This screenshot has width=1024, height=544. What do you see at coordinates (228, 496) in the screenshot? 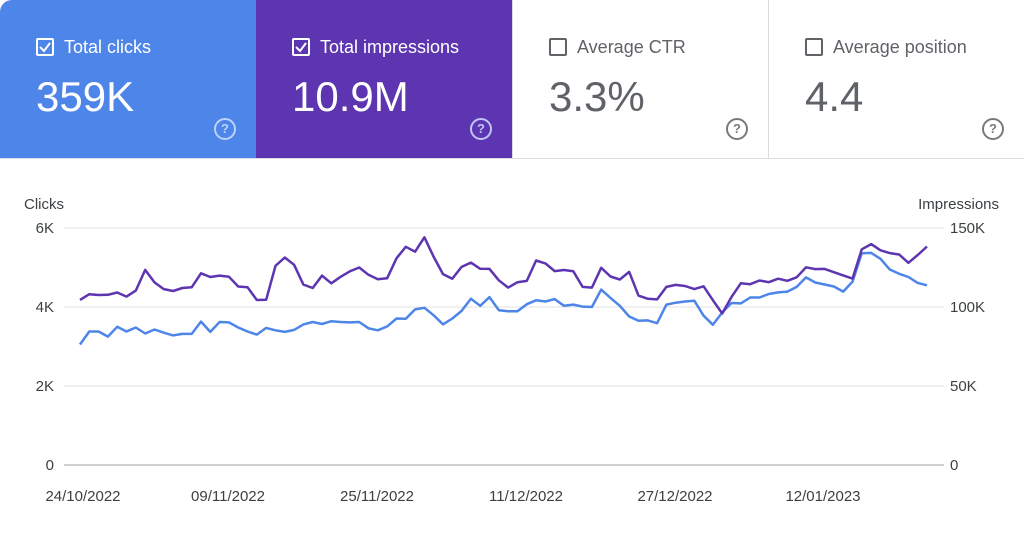
I see `x-tick-label: 09/11/2022` at bounding box center [228, 496].